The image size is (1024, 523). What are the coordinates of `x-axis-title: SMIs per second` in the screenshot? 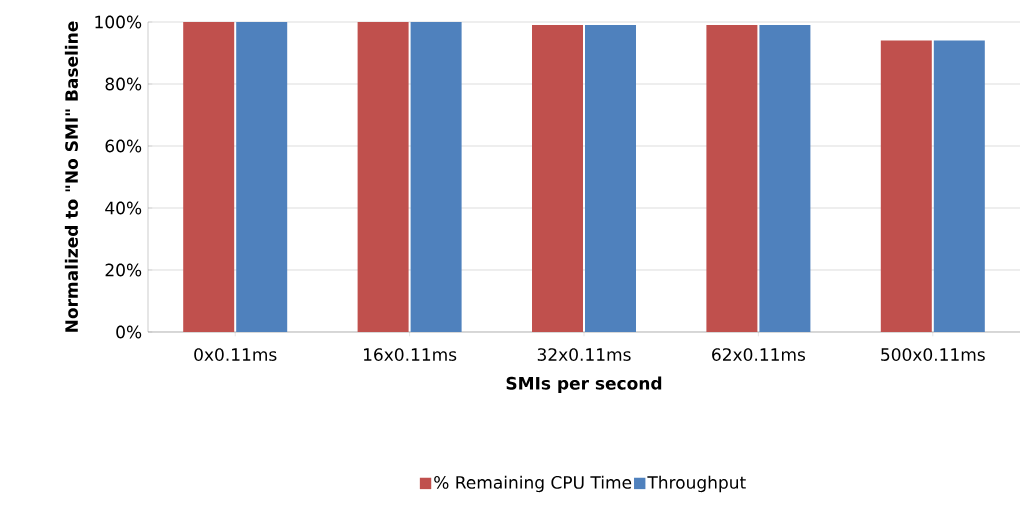 It's located at (584, 384).